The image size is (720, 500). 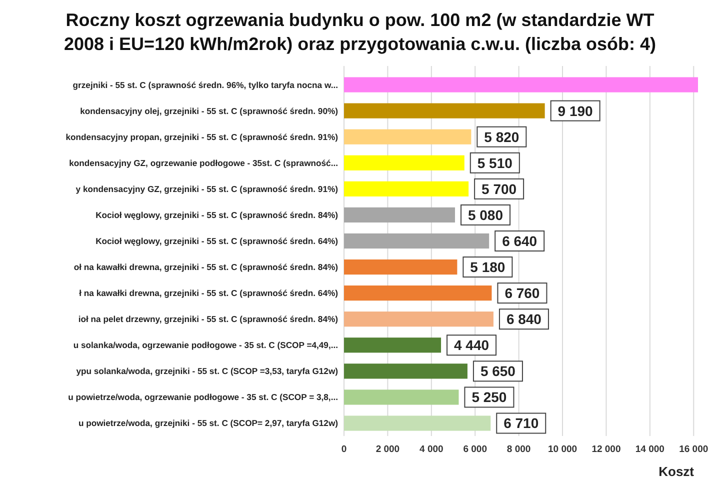 I want to click on x-tick-label: 14 000, so click(x=649, y=449).